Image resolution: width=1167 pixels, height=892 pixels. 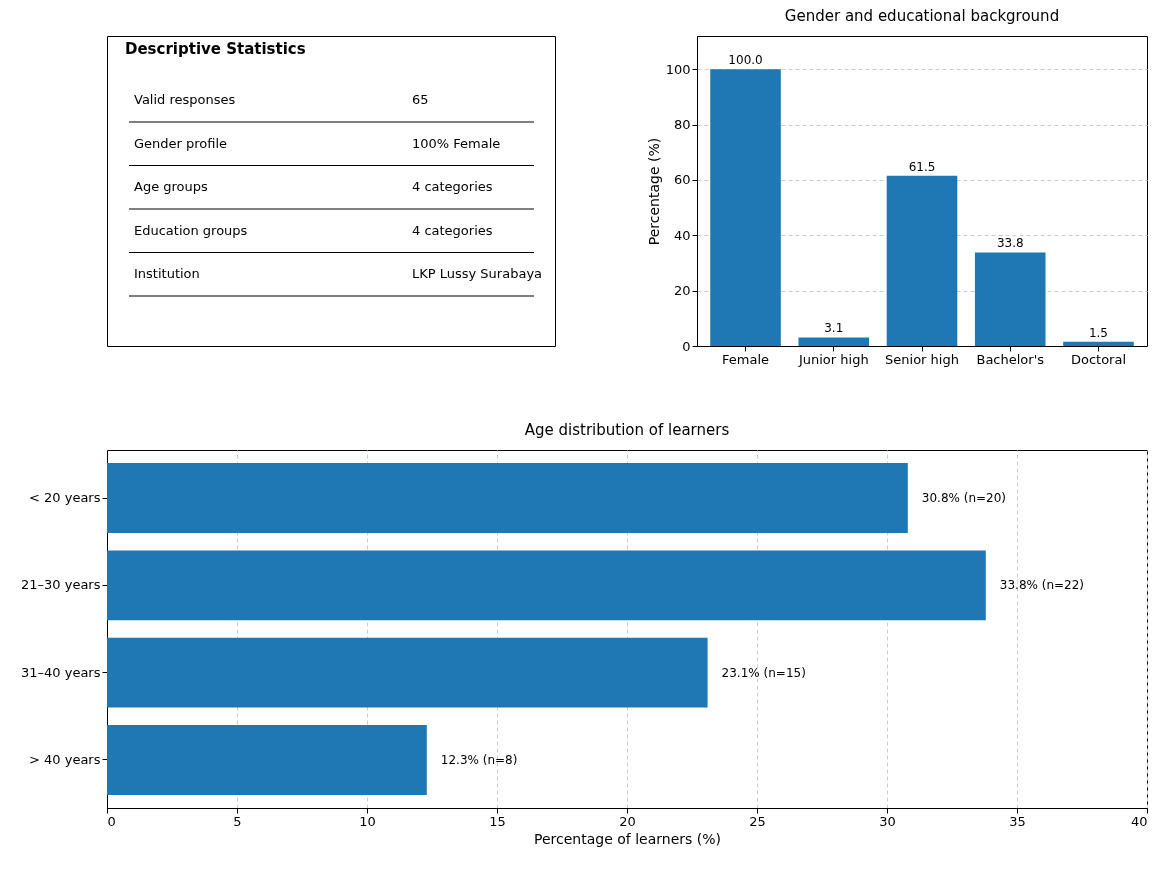 What do you see at coordinates (191, 230) in the screenshot?
I see `text: Education groups` at bounding box center [191, 230].